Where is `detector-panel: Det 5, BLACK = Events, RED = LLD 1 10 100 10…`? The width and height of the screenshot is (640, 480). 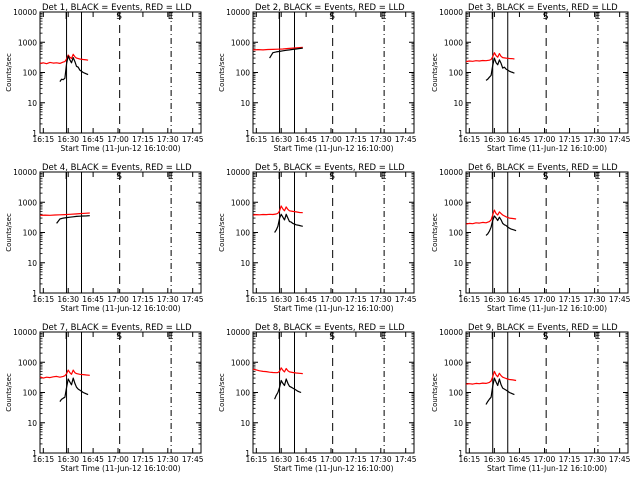 detector-panel: Det 5, BLACK = Events, RED = LLD 1 10 100 10… is located at coordinates (317, 238).